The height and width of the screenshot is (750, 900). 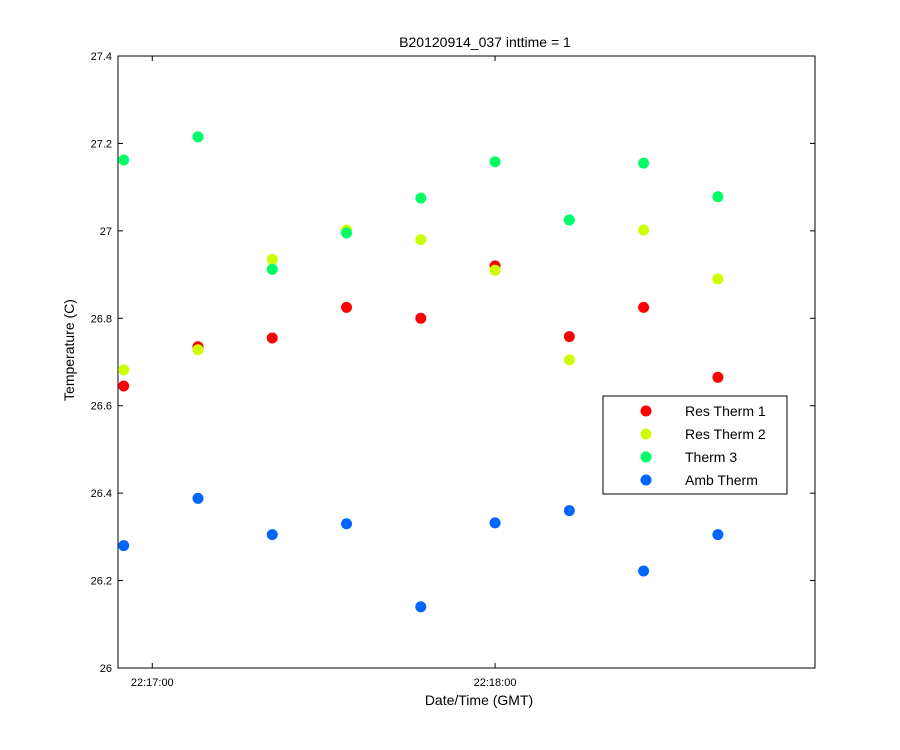 I want to click on y-tick-label: 27.4, so click(x=101, y=57).